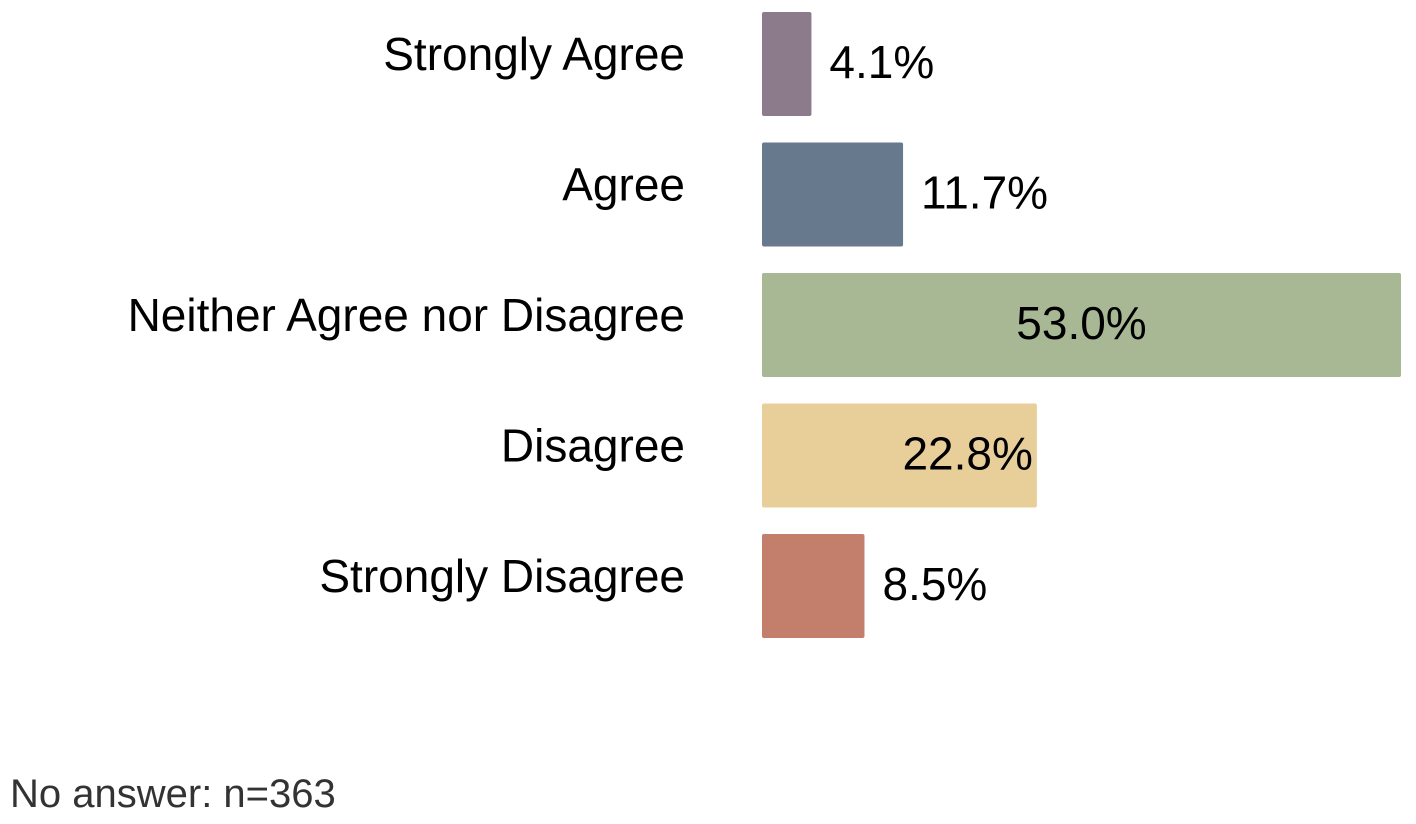  I want to click on value-label-disagree: 22.8%, so click(967, 454).